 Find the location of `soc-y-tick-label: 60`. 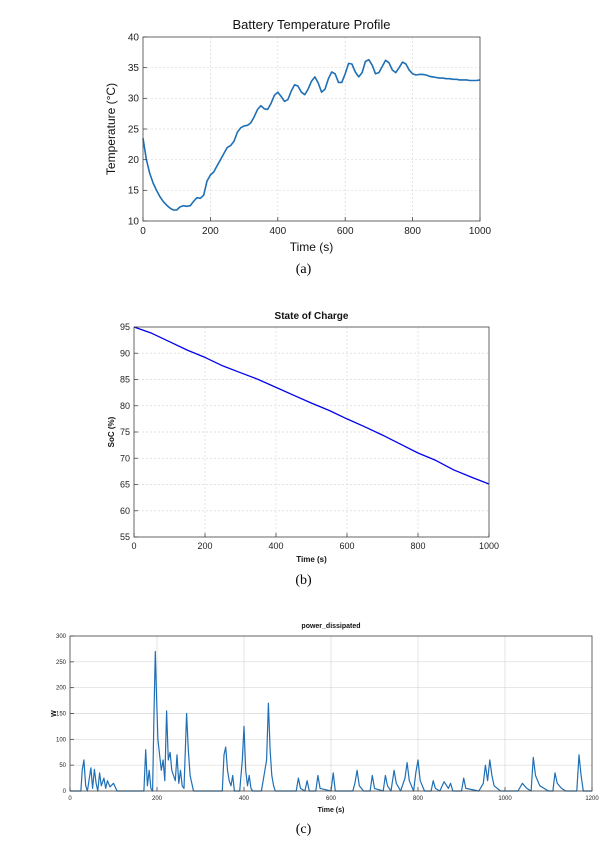

soc-y-tick-label: 60 is located at coordinates (125, 511).